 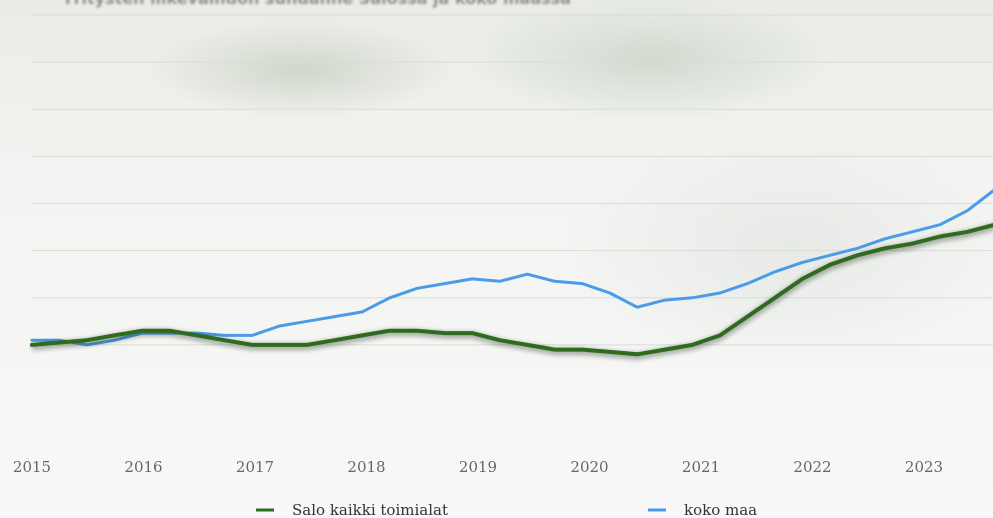 What do you see at coordinates (143, 467) in the screenshot?
I see `x-tick-label: 2016` at bounding box center [143, 467].